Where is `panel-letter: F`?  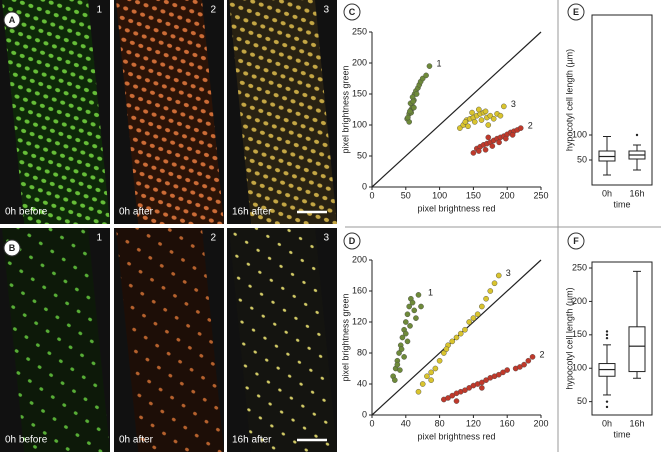
panel-letter: F is located at coordinates (576, 241).